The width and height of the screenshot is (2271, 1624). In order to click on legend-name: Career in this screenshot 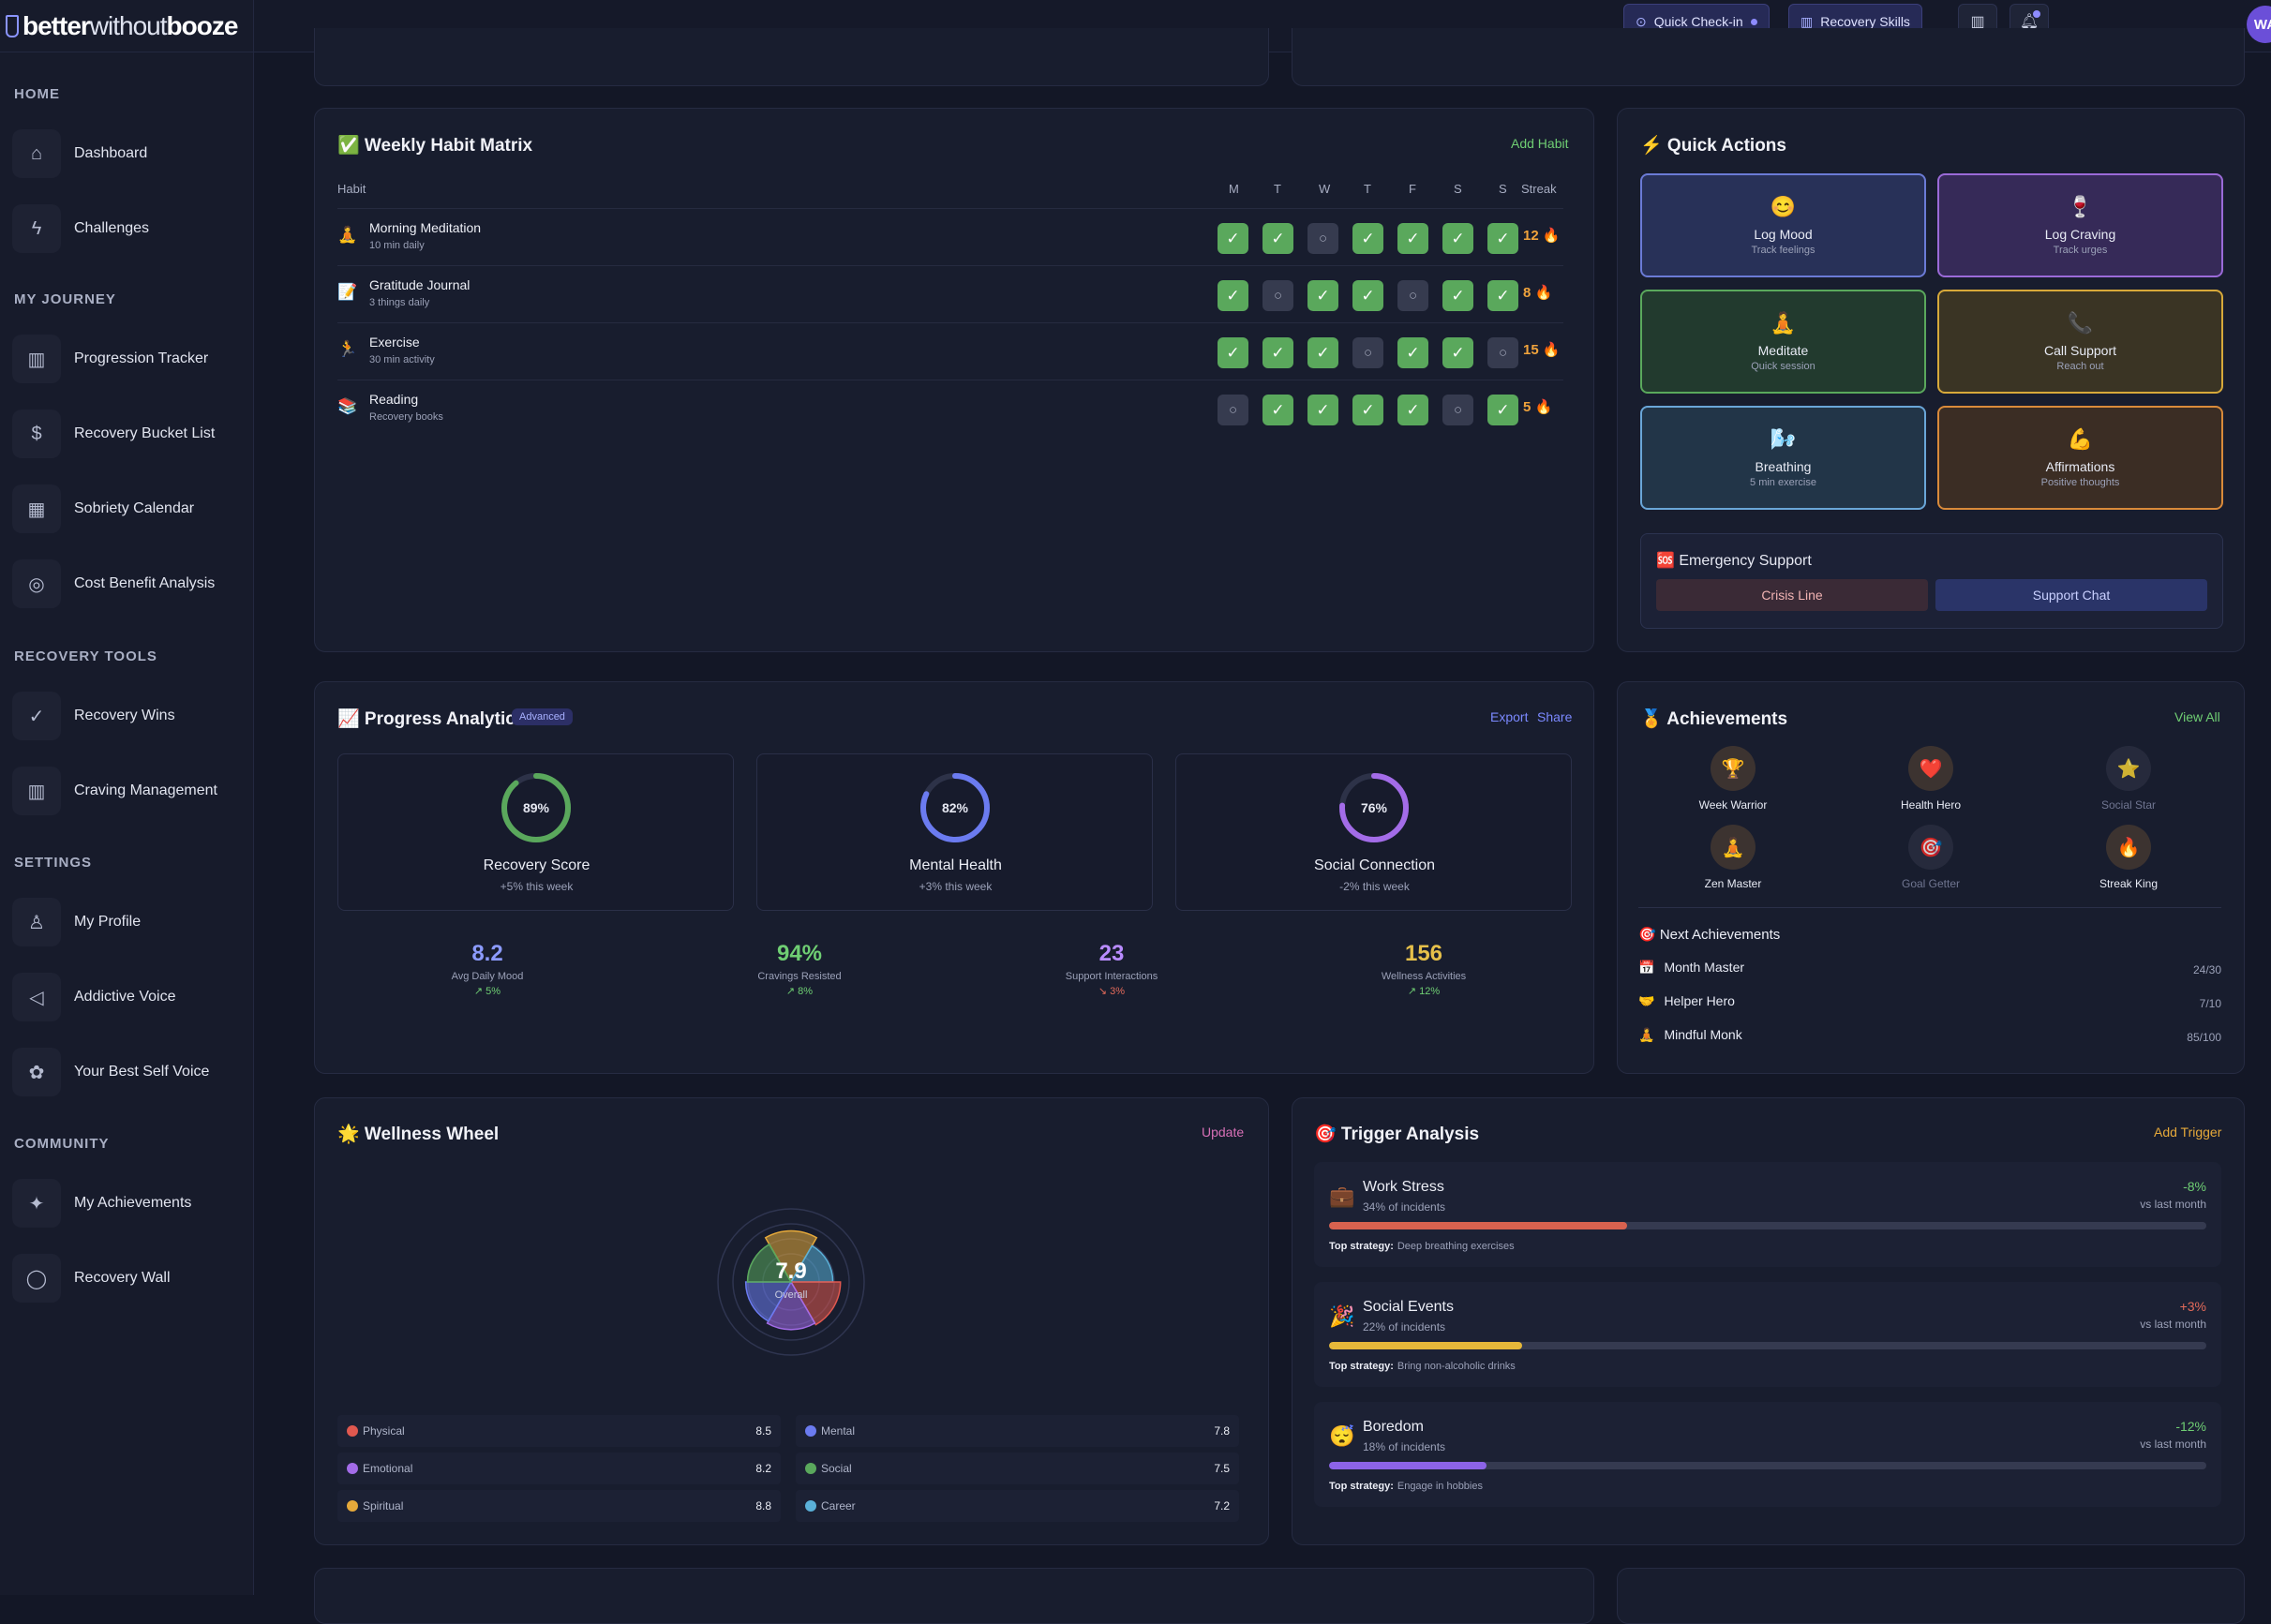, I will do `click(838, 1506)`.